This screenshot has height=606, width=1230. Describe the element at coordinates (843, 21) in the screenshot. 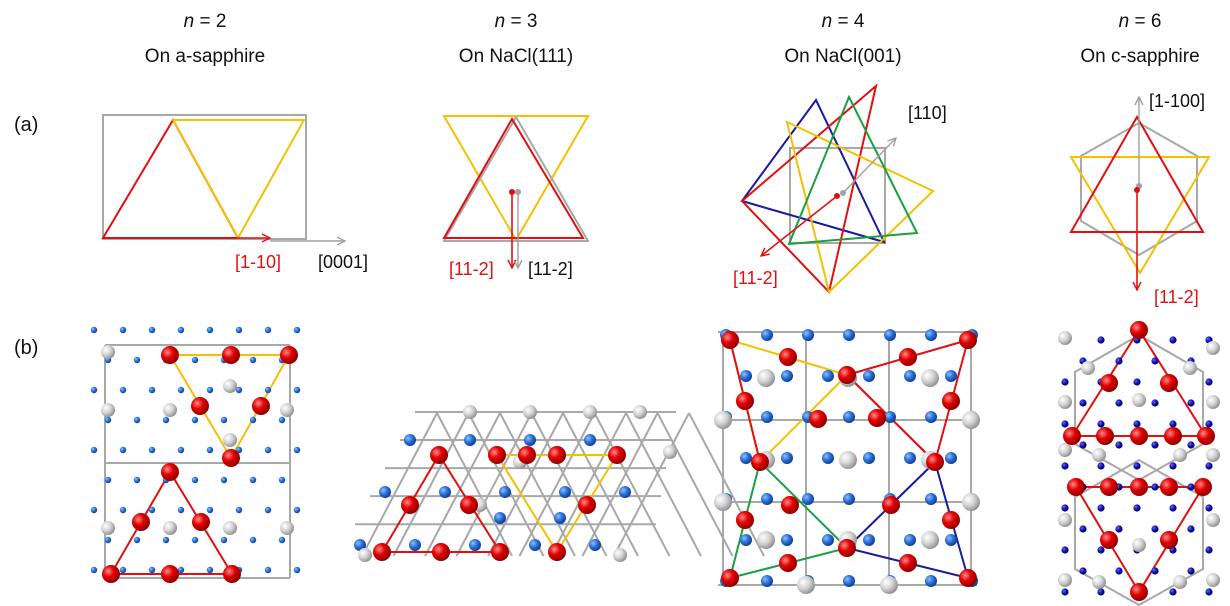

I see `n-label: n = 4` at that location.